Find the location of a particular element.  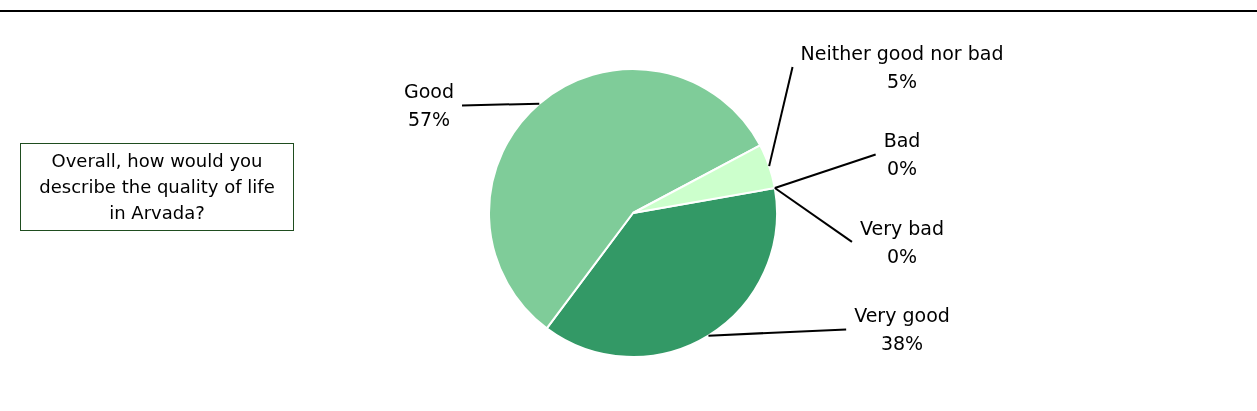

category-label: Bad is located at coordinates (902, 140).